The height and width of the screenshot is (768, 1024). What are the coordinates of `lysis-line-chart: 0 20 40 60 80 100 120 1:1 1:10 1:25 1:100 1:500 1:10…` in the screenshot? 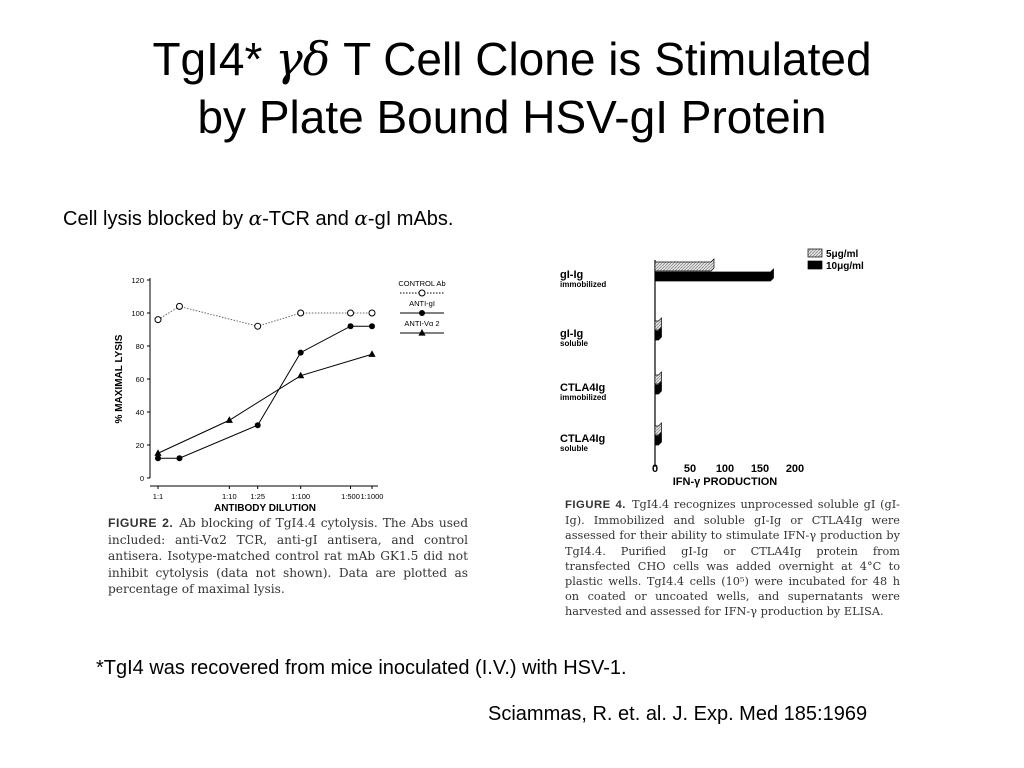 It's located at (290, 390).